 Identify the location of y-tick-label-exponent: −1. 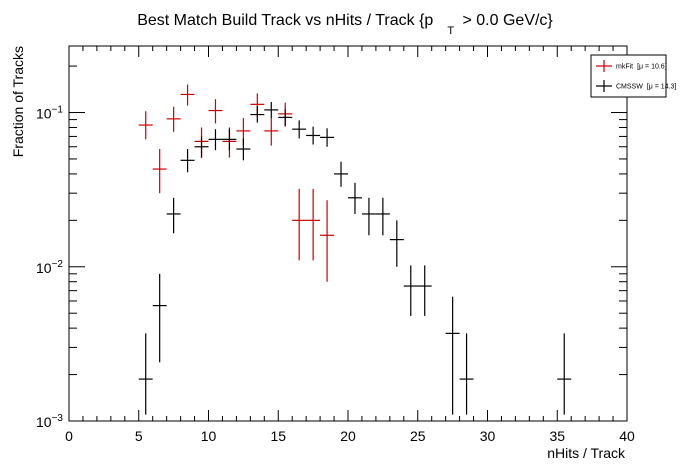
(58, 110).